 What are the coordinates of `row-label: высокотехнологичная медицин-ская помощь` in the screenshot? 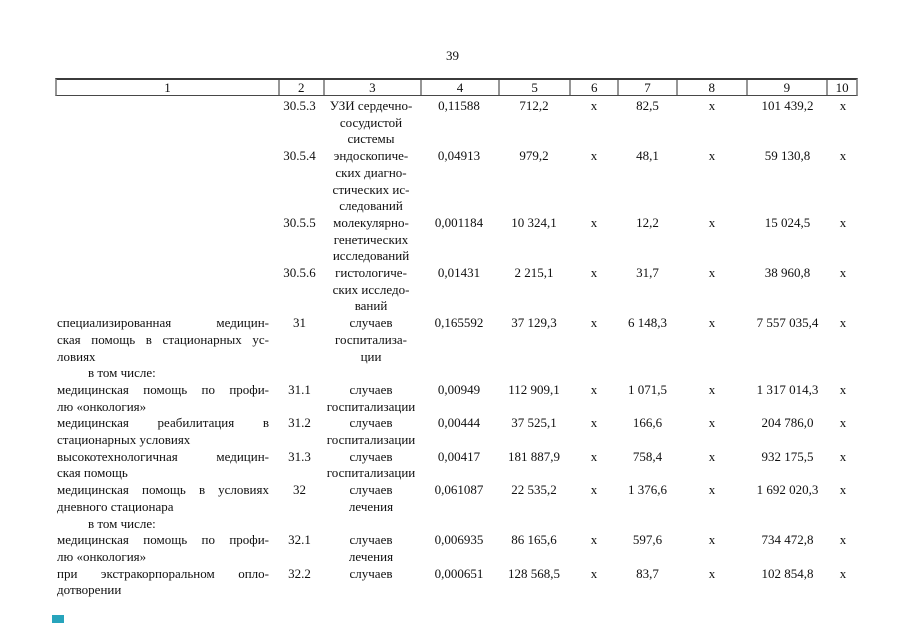 It's located at (166, 465).